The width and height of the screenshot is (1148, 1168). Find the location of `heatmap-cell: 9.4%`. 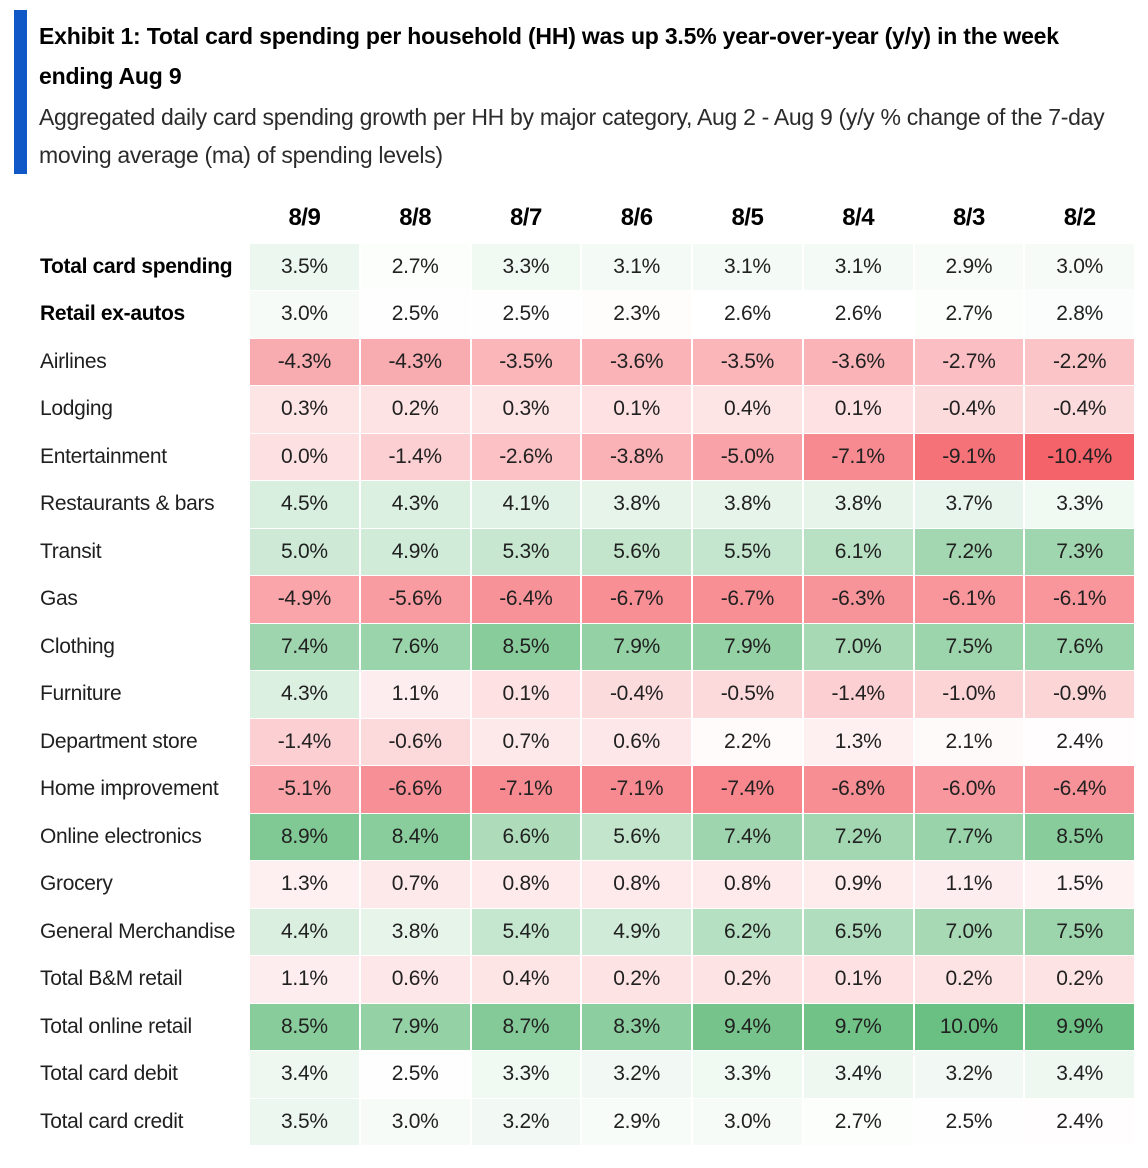

heatmap-cell: 9.4% is located at coordinates (747, 1026).